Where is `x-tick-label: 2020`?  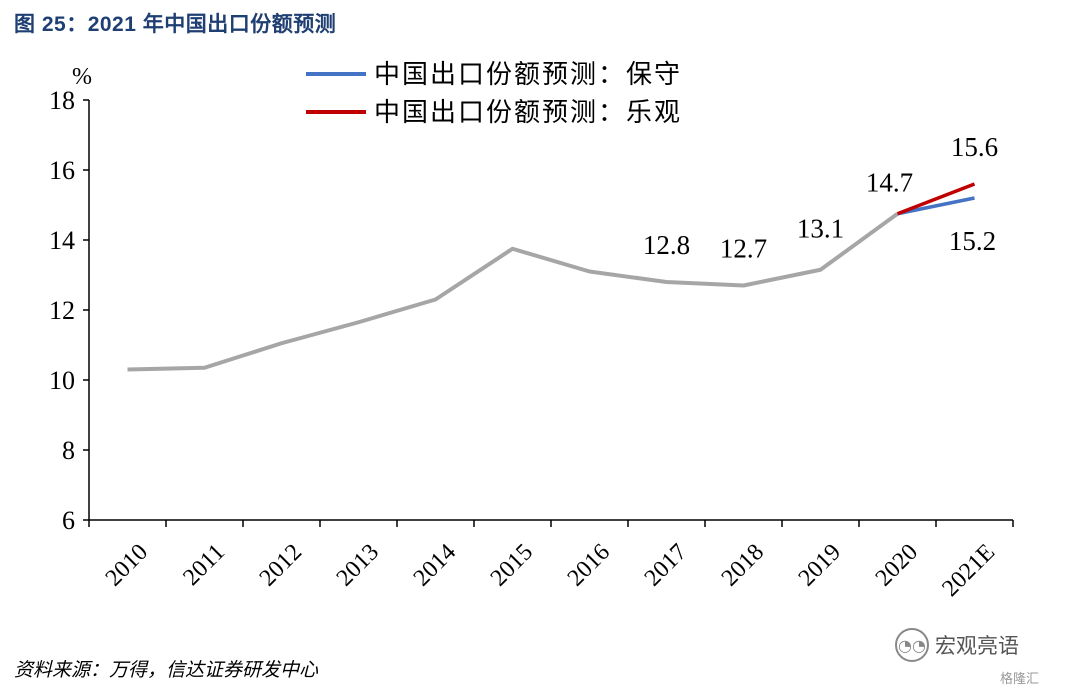
x-tick-label: 2020 is located at coordinates (897, 565).